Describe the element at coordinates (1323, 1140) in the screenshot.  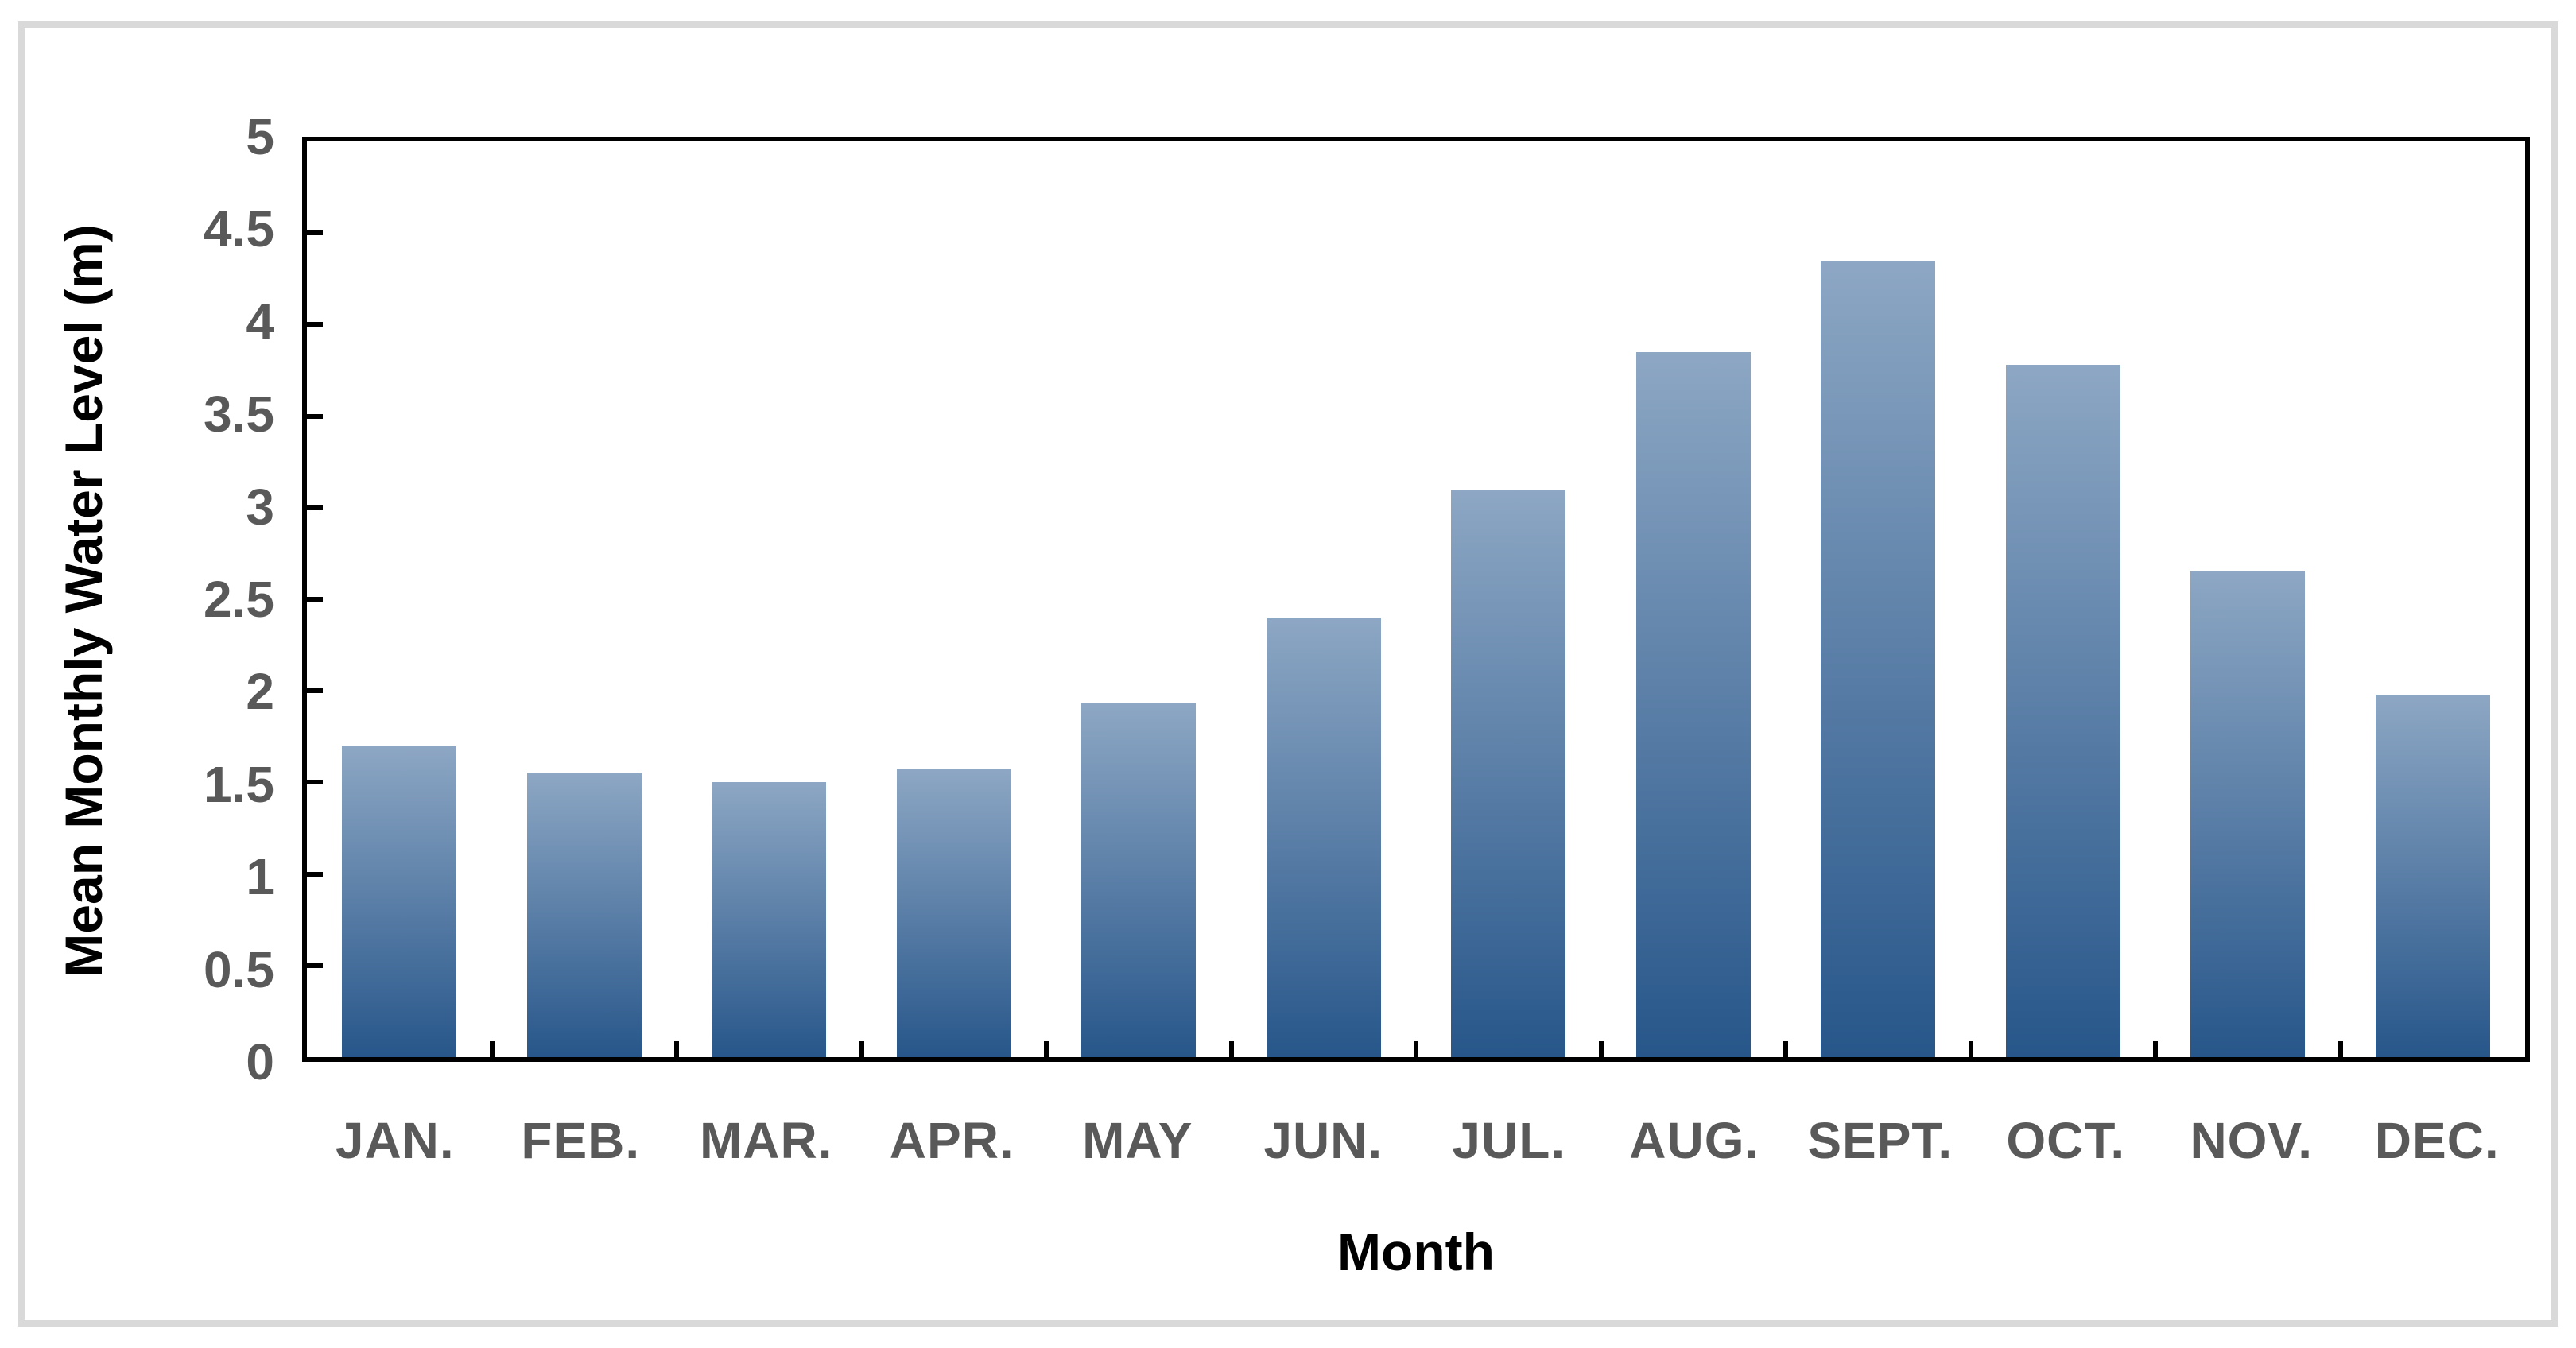
I see `x-tick-label: JUN.` at that location.